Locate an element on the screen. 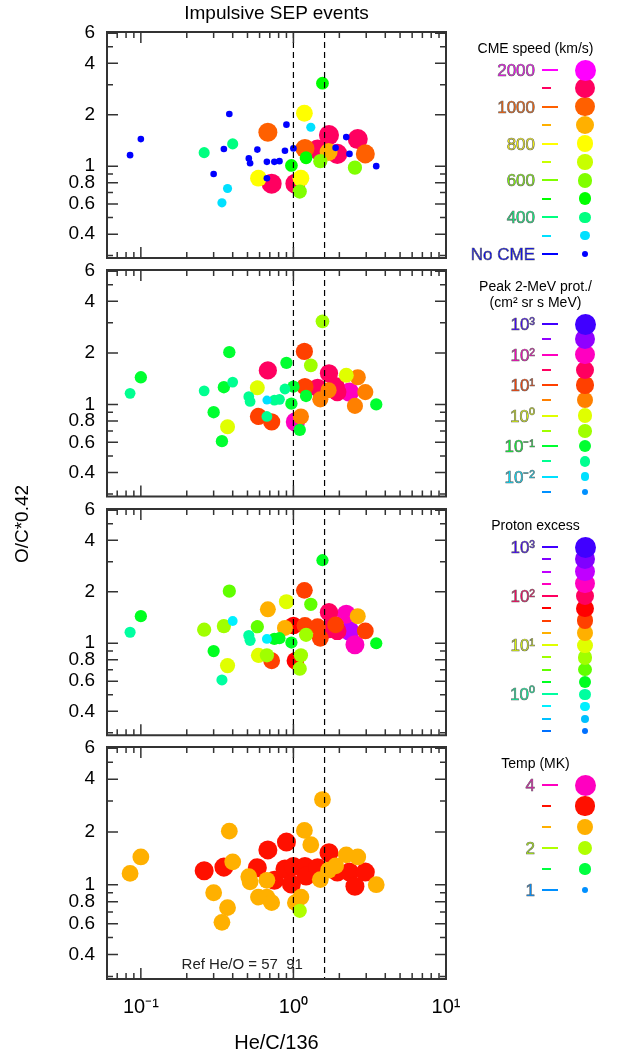 This screenshot has width=619, height=1051. annotation: Ref He/O = 57 91 is located at coordinates (242, 963).